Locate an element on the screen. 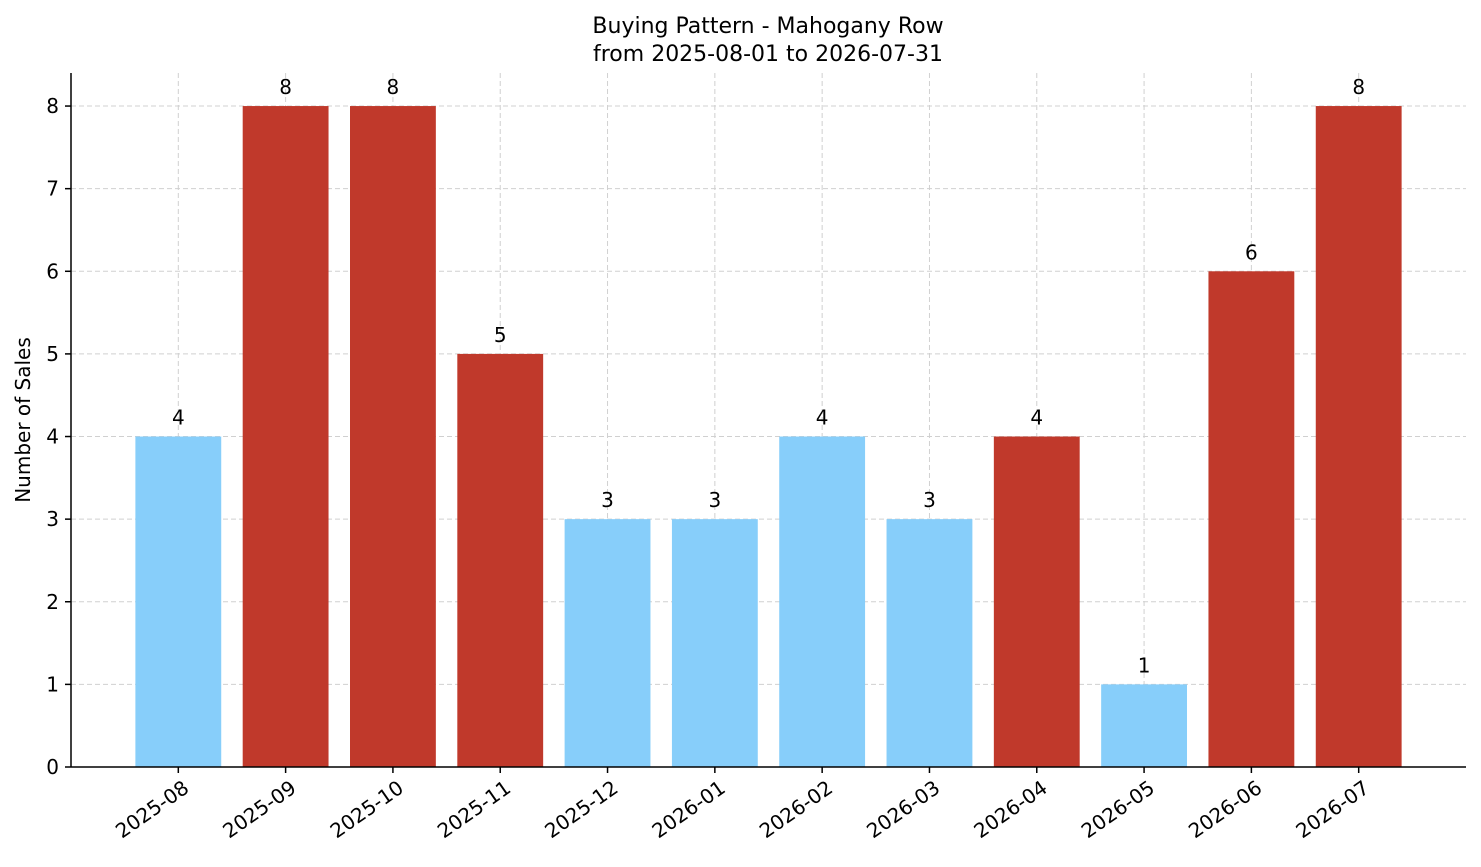 This screenshot has height=867, width=1481. x-tick-label: 2025-08 is located at coordinates (152, 809).